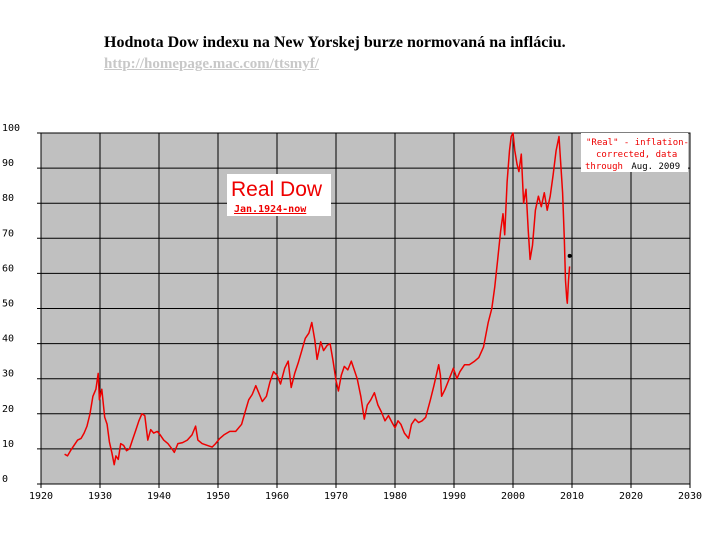 The width and height of the screenshot is (720, 540). What do you see at coordinates (218, 496) in the screenshot?
I see `x-tick-label: 1950` at bounding box center [218, 496].